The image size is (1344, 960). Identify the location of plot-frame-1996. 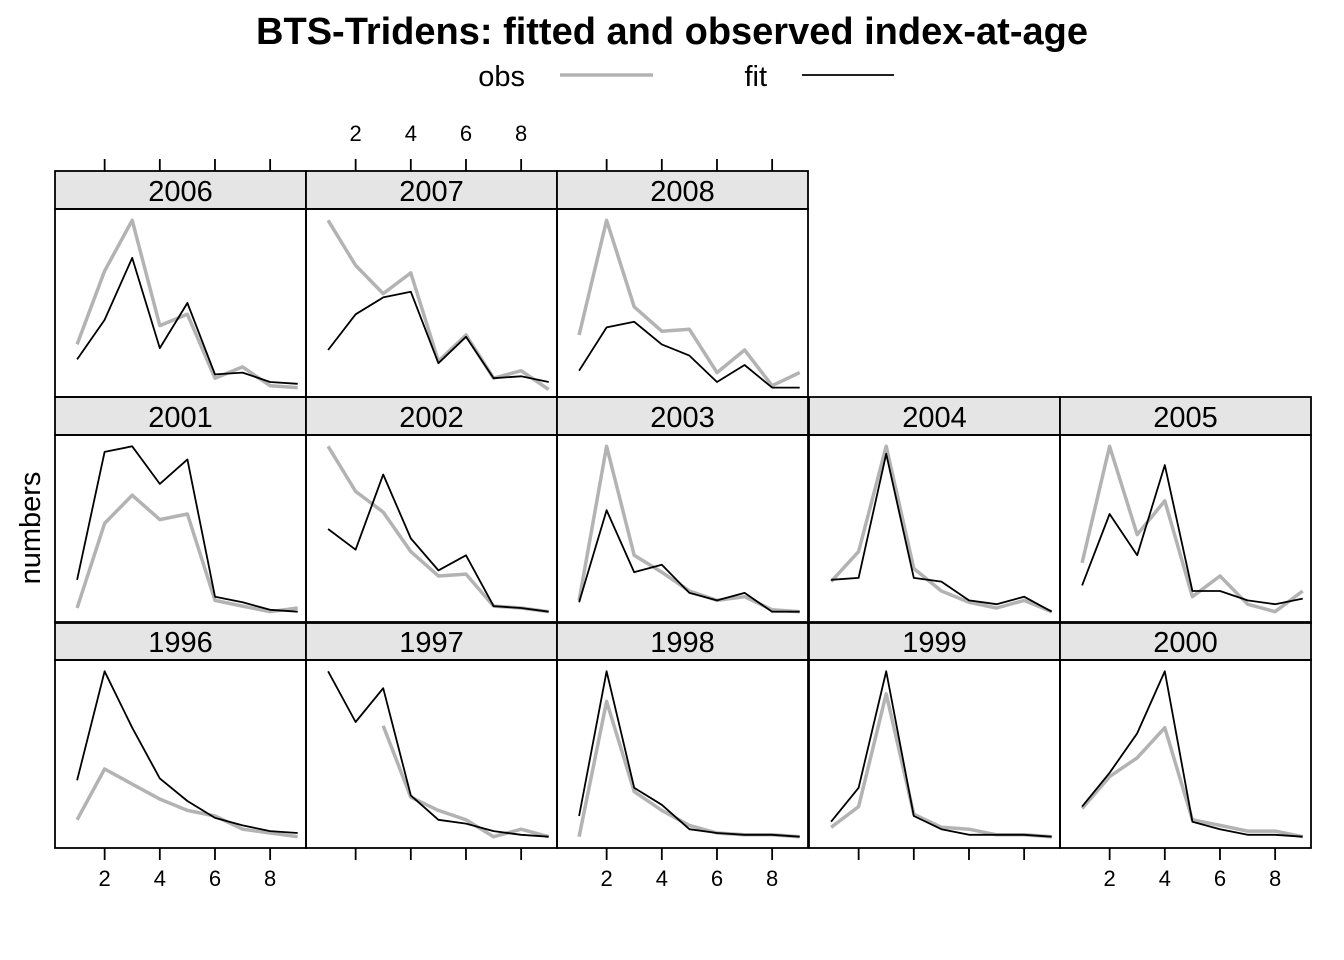
(180, 754).